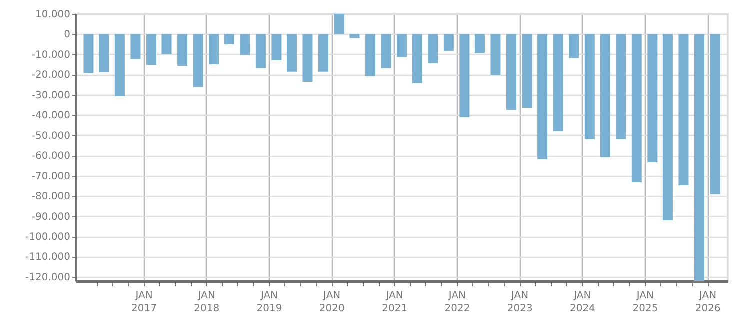 The height and width of the screenshot is (313, 751). Describe the element at coordinates (67, 35) in the screenshot. I see `y-tick-label: 0` at that location.